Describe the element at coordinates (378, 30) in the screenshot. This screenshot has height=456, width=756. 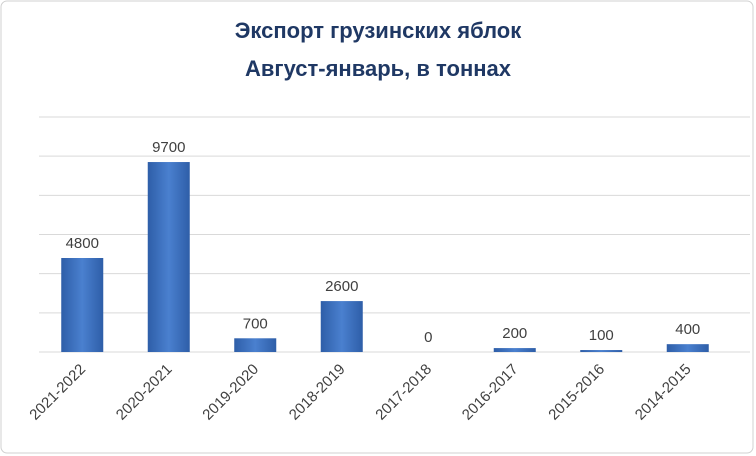
I see `chart-title: Экспорт грузинских яблок` at that location.